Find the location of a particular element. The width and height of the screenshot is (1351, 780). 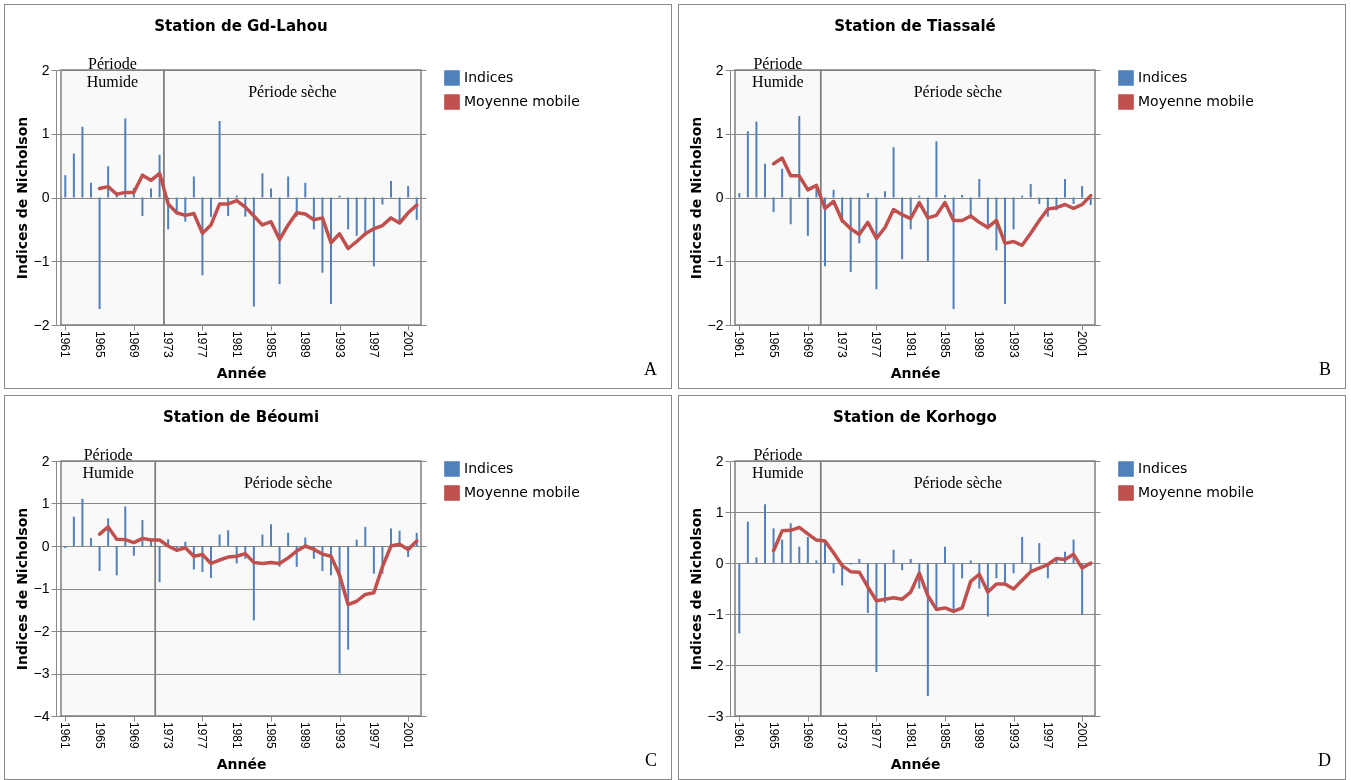

chart-title: Station de Béoumi is located at coordinates (241, 417).